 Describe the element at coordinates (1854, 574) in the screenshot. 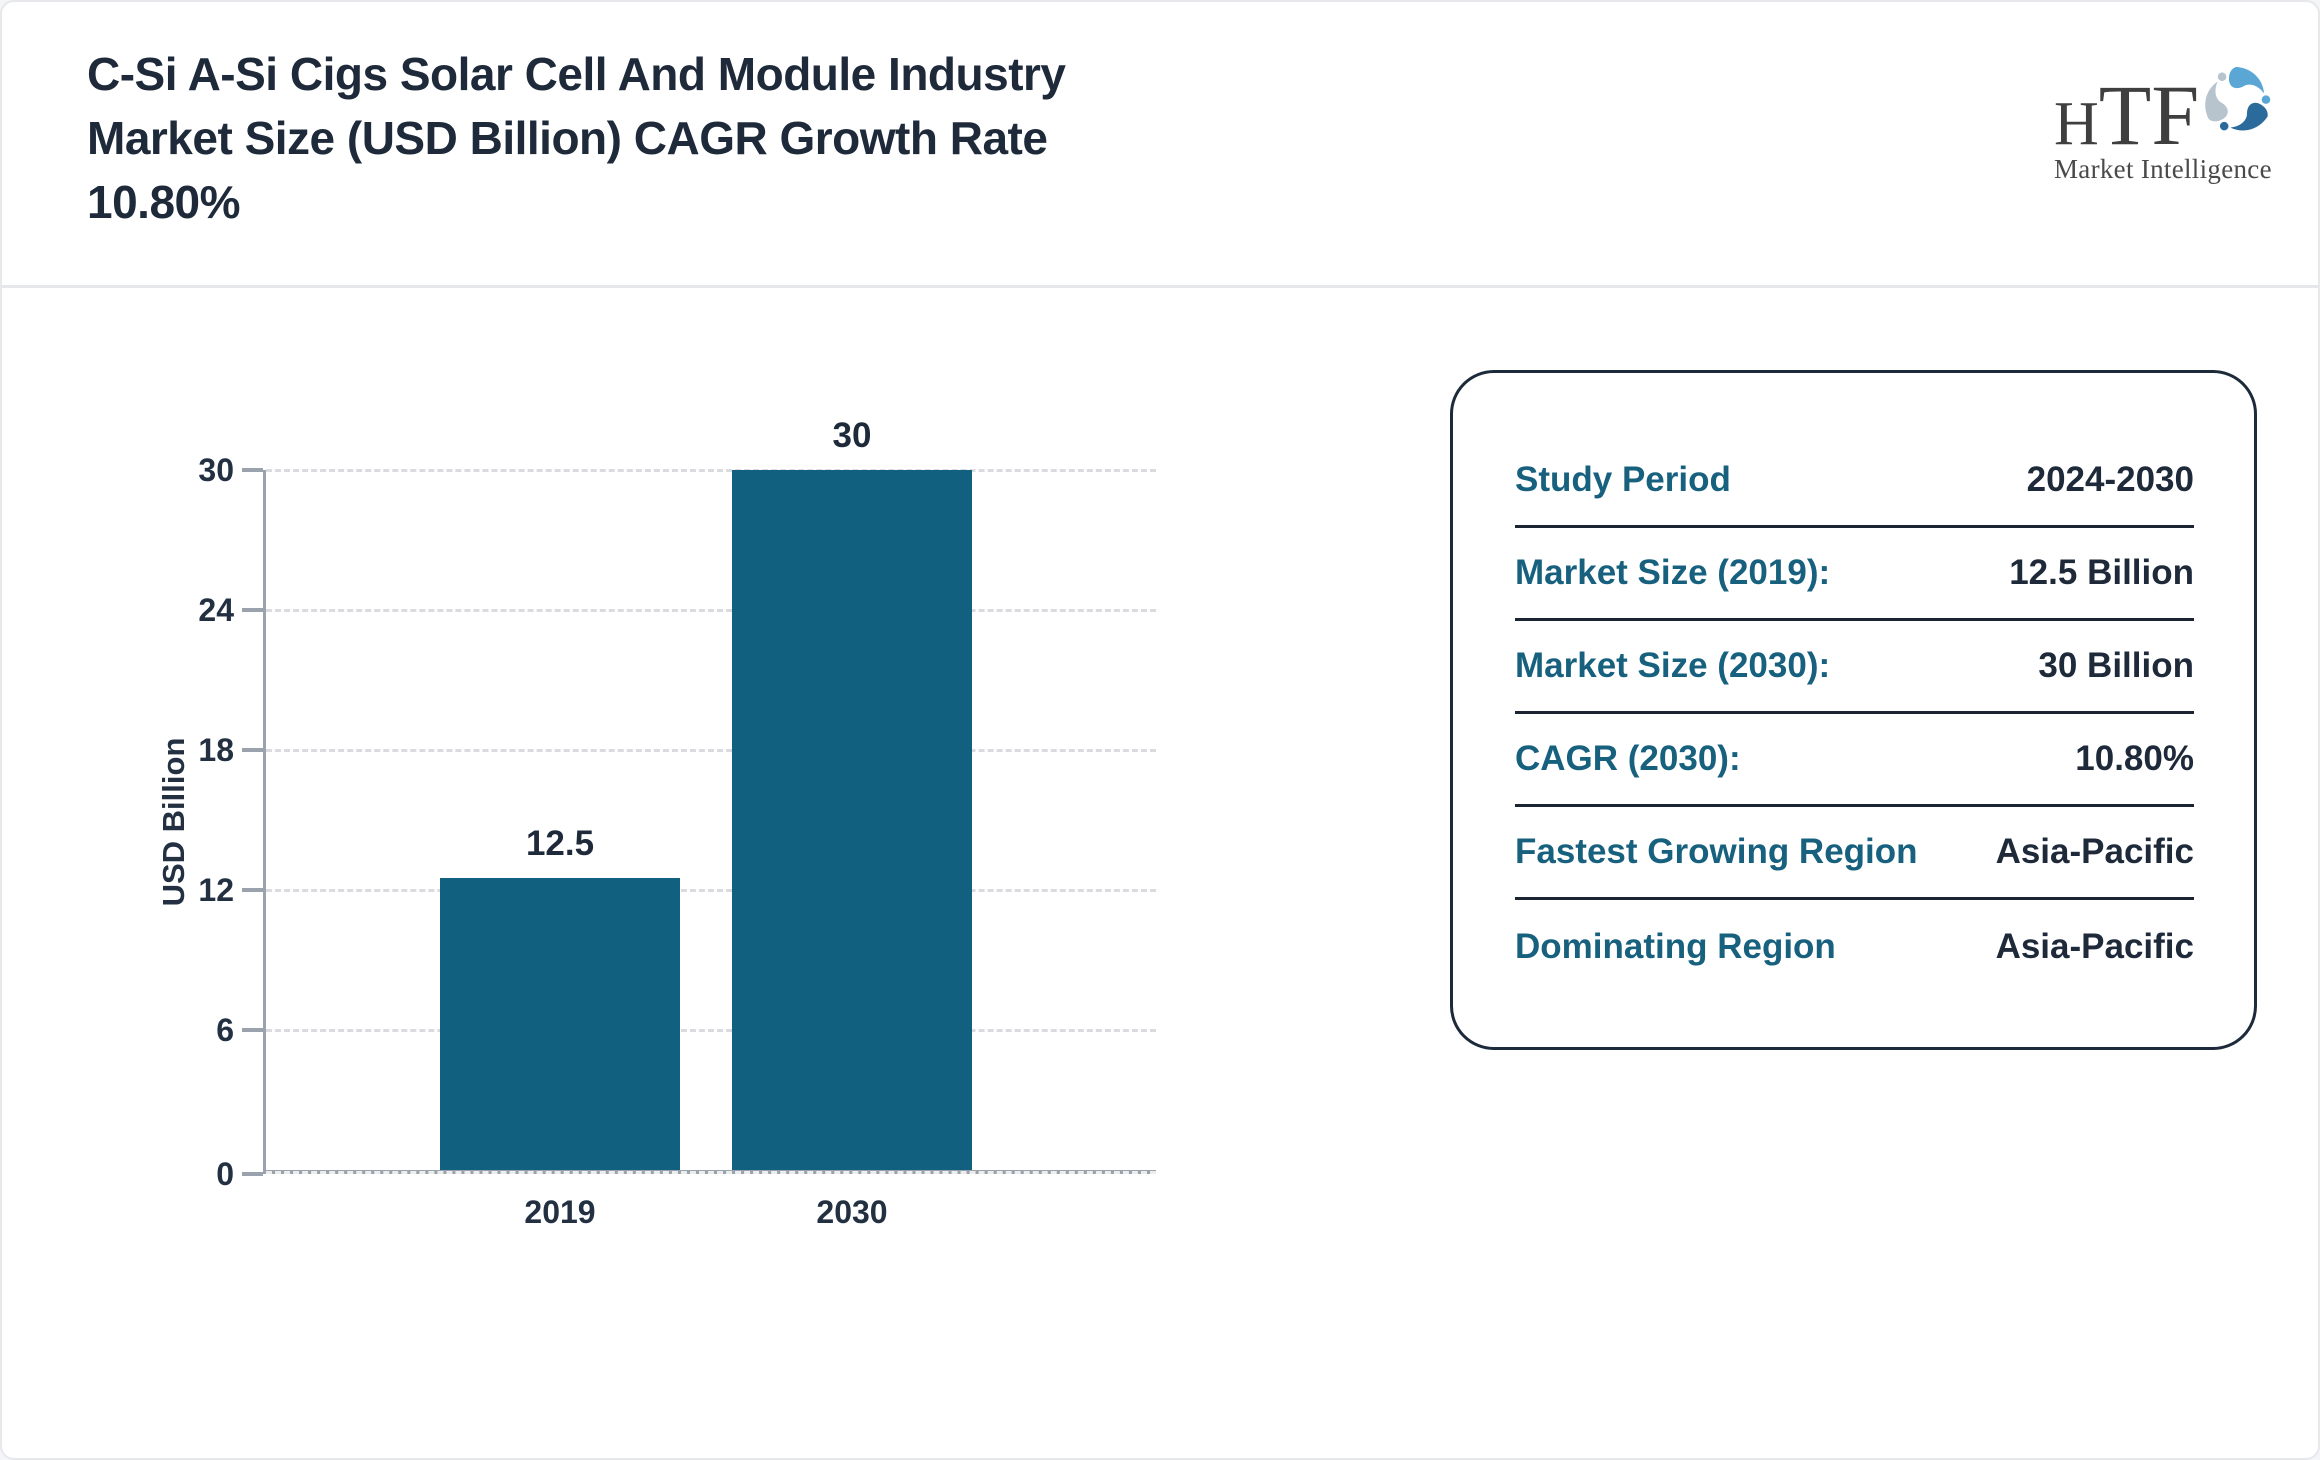

I see `panel-row-market-size-2019: Market Size (2019): 12.5 Billion` at that location.